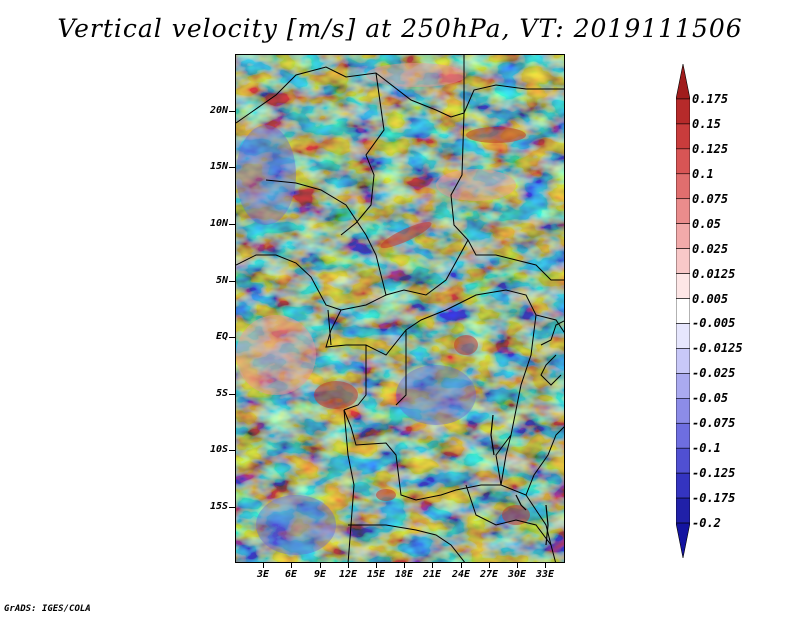  Describe the element at coordinates (703, 173) in the screenshot. I see `colorbar-label: 0.1` at that location.